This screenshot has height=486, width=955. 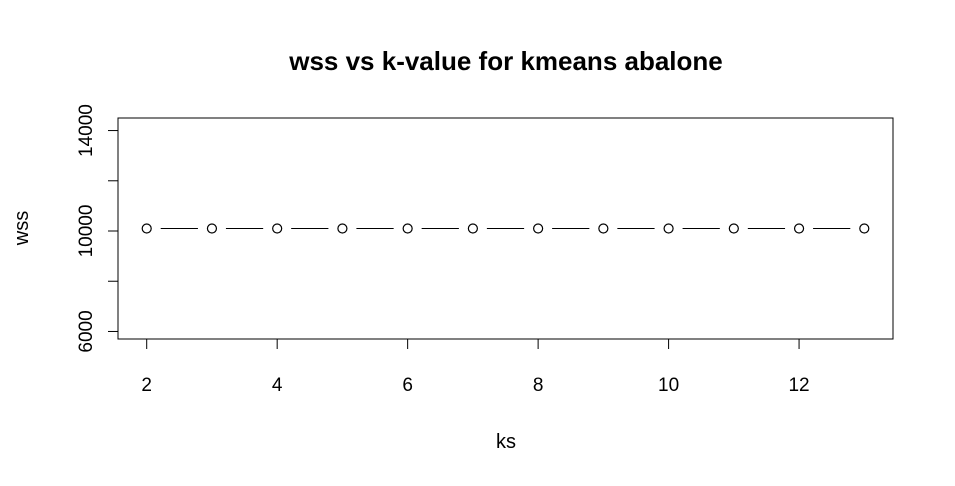 I want to click on y-tick-label: 6000, so click(x=86, y=331).